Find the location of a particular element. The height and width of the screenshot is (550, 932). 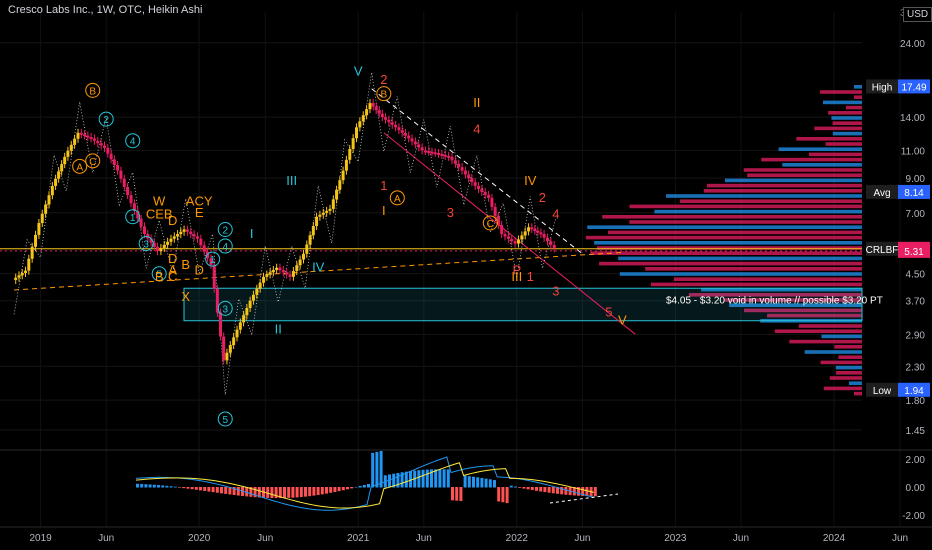

wave-label: A is located at coordinates (79, 167).